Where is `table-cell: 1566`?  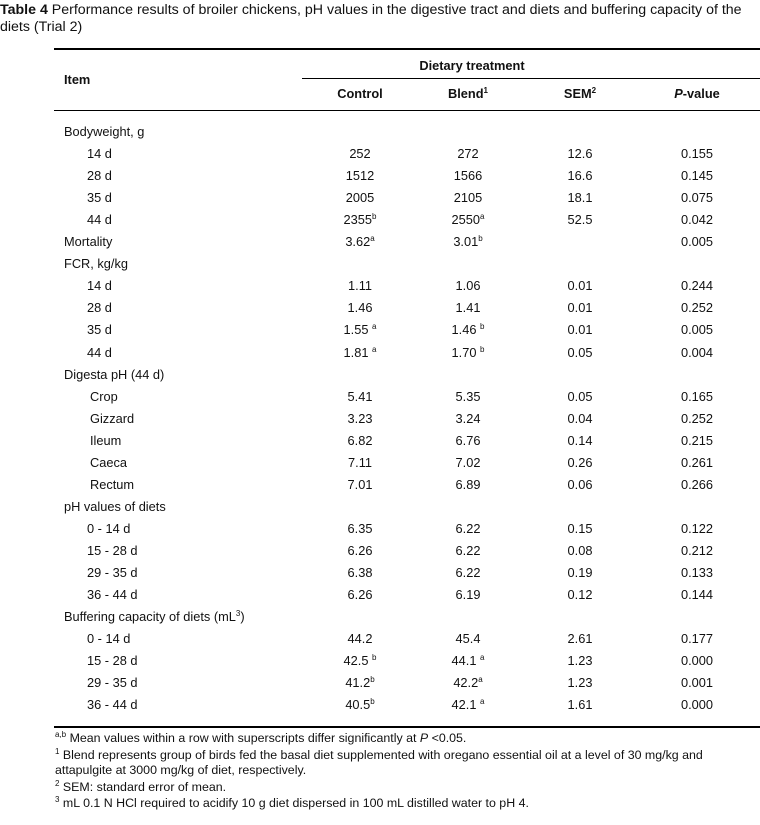
table-cell: 1566 is located at coordinates (468, 176).